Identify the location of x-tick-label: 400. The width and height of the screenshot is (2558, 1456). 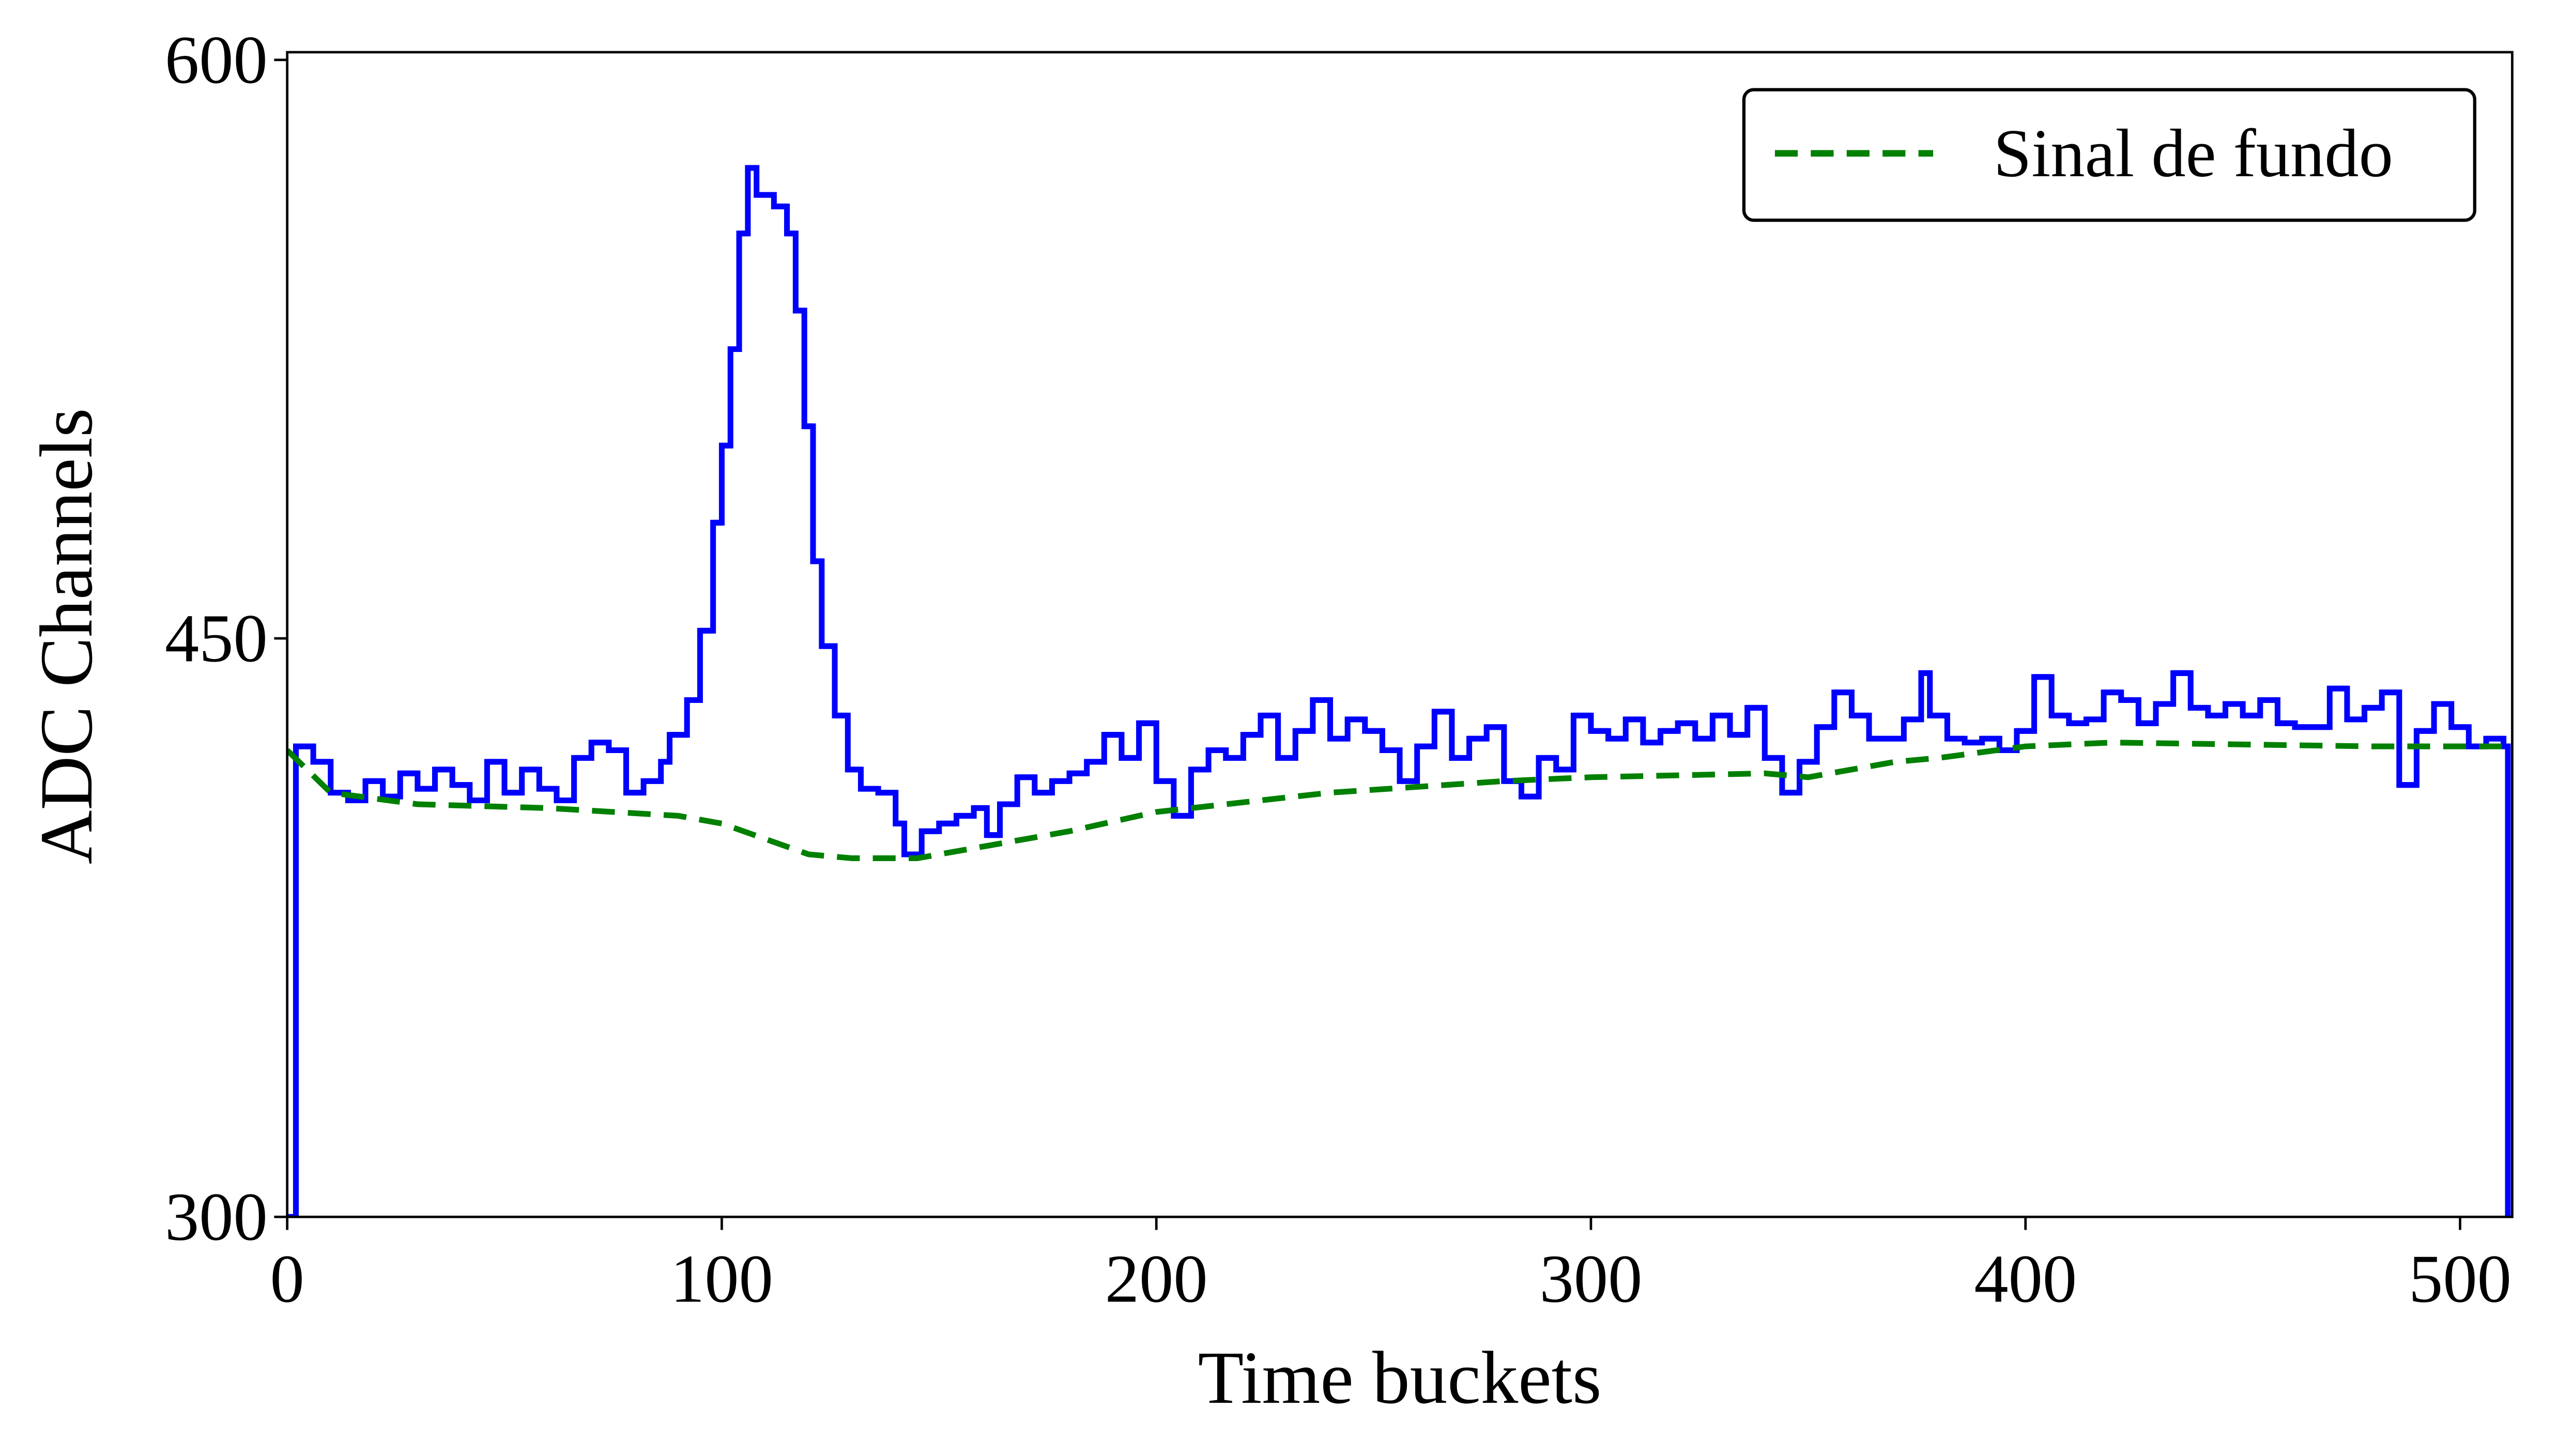
(2025, 1278).